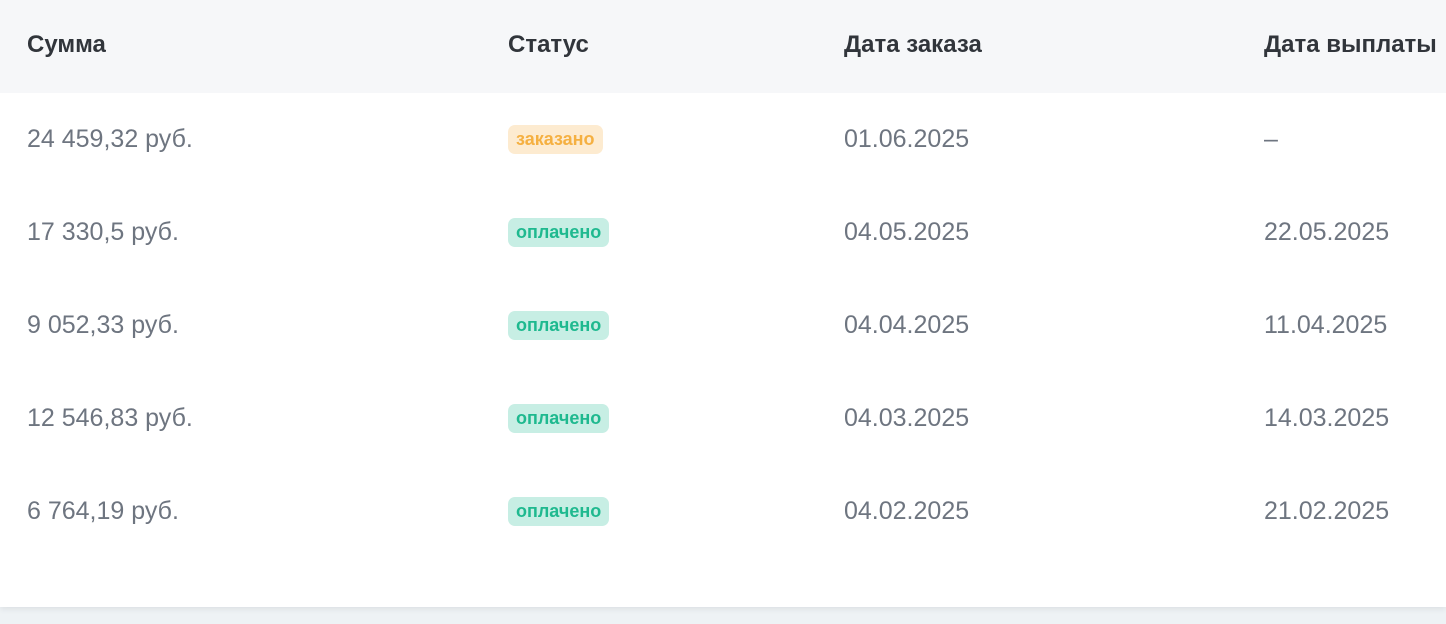 This screenshot has height=624, width=1446. I want to click on payout-date-cell: 14.03.2025, so click(1327, 418).